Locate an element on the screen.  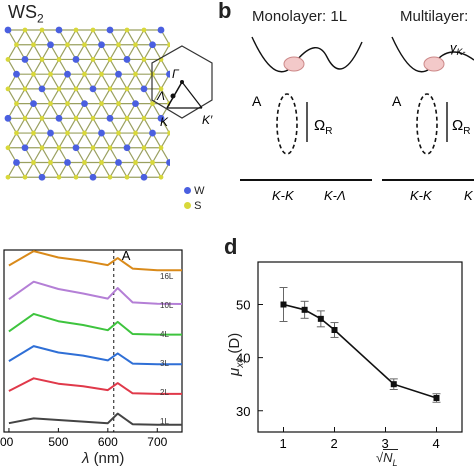
dipole-line is located at coordinates (360, 351).